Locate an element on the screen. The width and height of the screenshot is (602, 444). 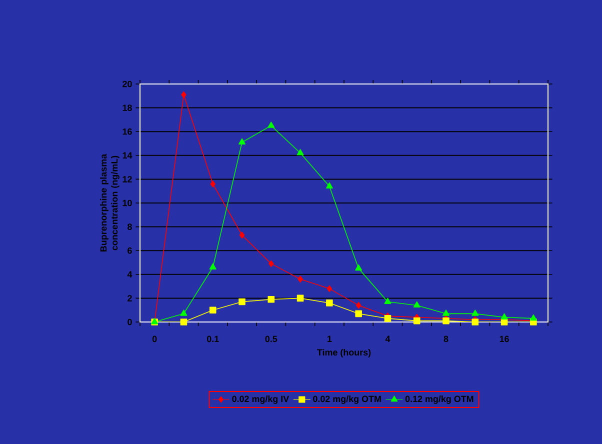
x-tick-label: 0.5 is located at coordinates (271, 339).